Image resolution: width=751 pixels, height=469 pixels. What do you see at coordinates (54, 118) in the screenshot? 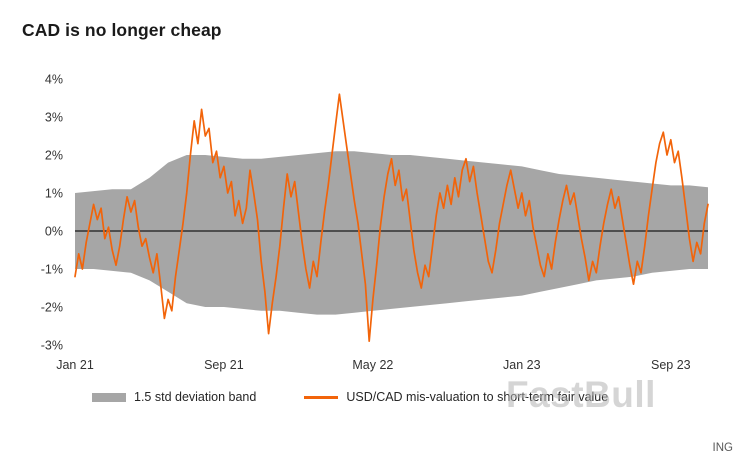
I see `svg-text: 3%` at bounding box center [54, 118].